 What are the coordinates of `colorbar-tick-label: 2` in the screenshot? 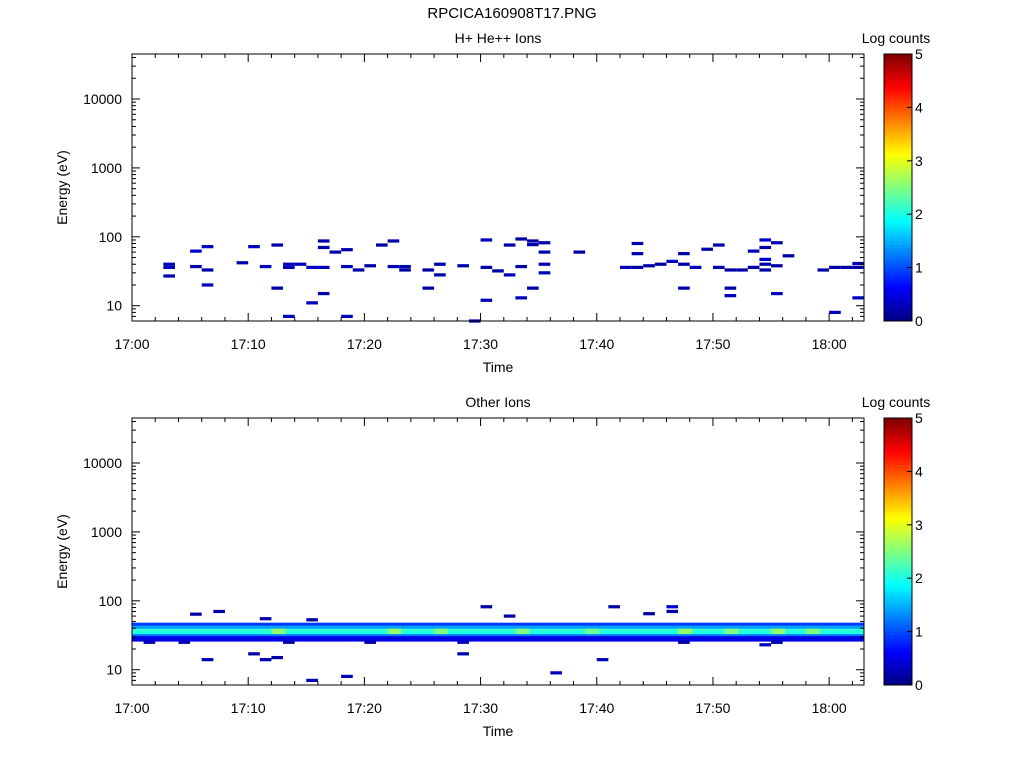 It's located at (919, 578).